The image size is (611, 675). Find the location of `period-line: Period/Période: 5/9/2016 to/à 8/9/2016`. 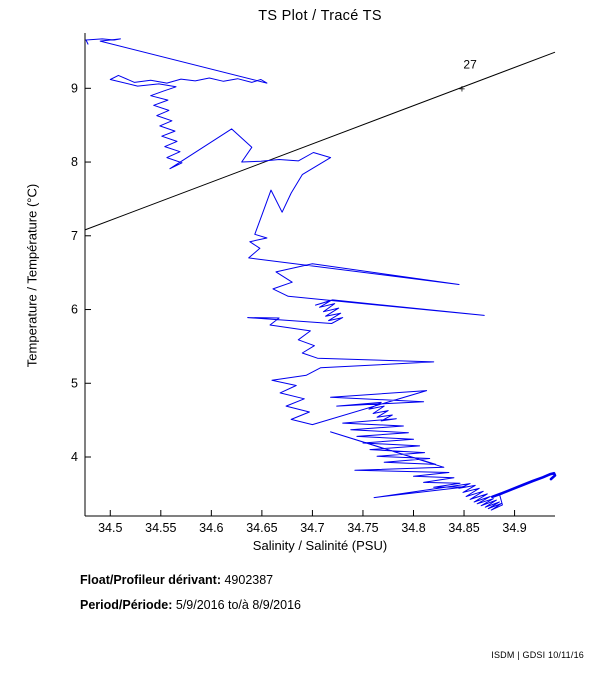

period-line: Period/Période: 5/9/2016 to/à 8/9/2016 is located at coordinates (190, 605).